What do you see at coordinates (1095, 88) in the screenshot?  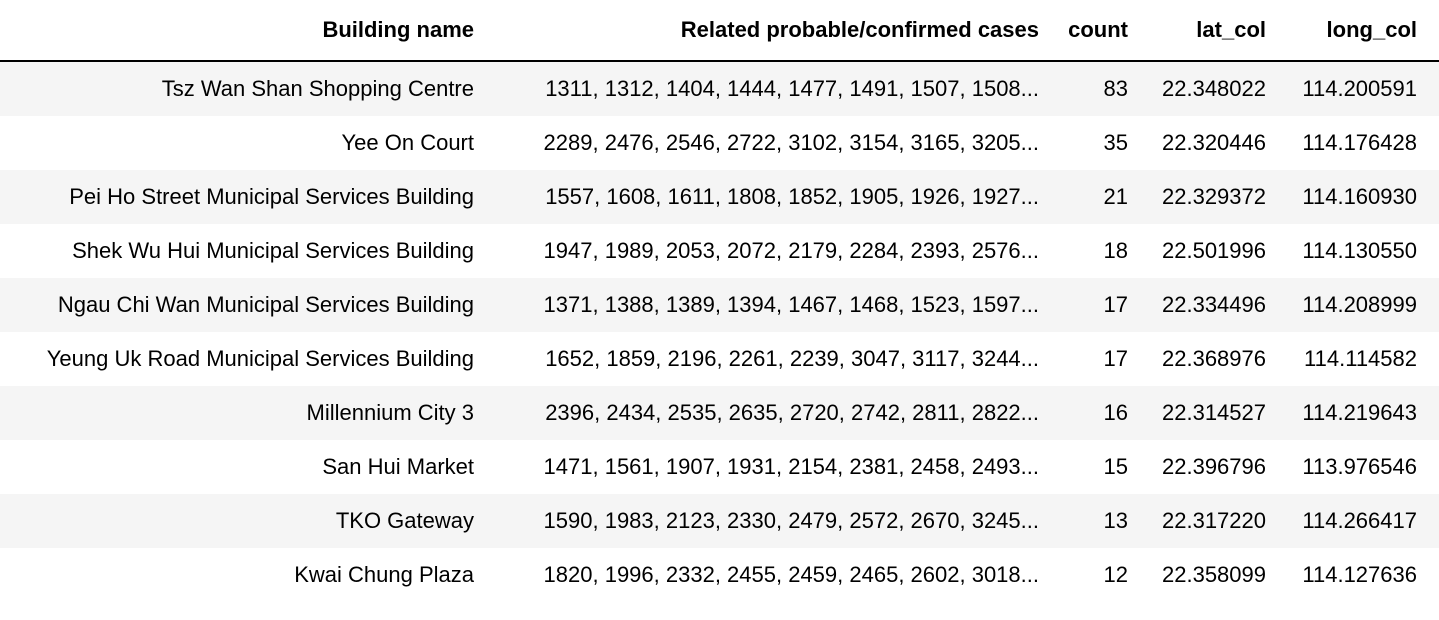 I see `cell-count: 83` at bounding box center [1095, 88].